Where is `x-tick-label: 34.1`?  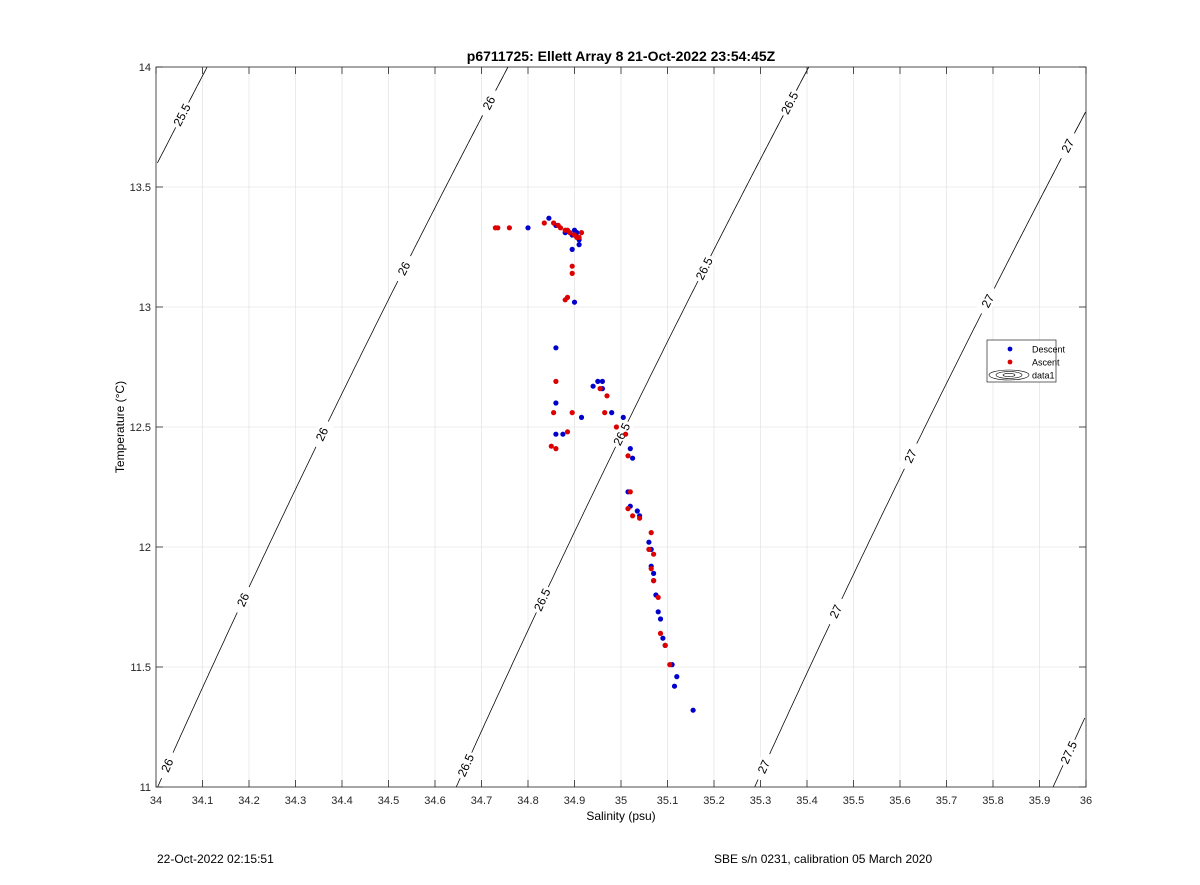 x-tick-label: 34.1 is located at coordinates (202, 801).